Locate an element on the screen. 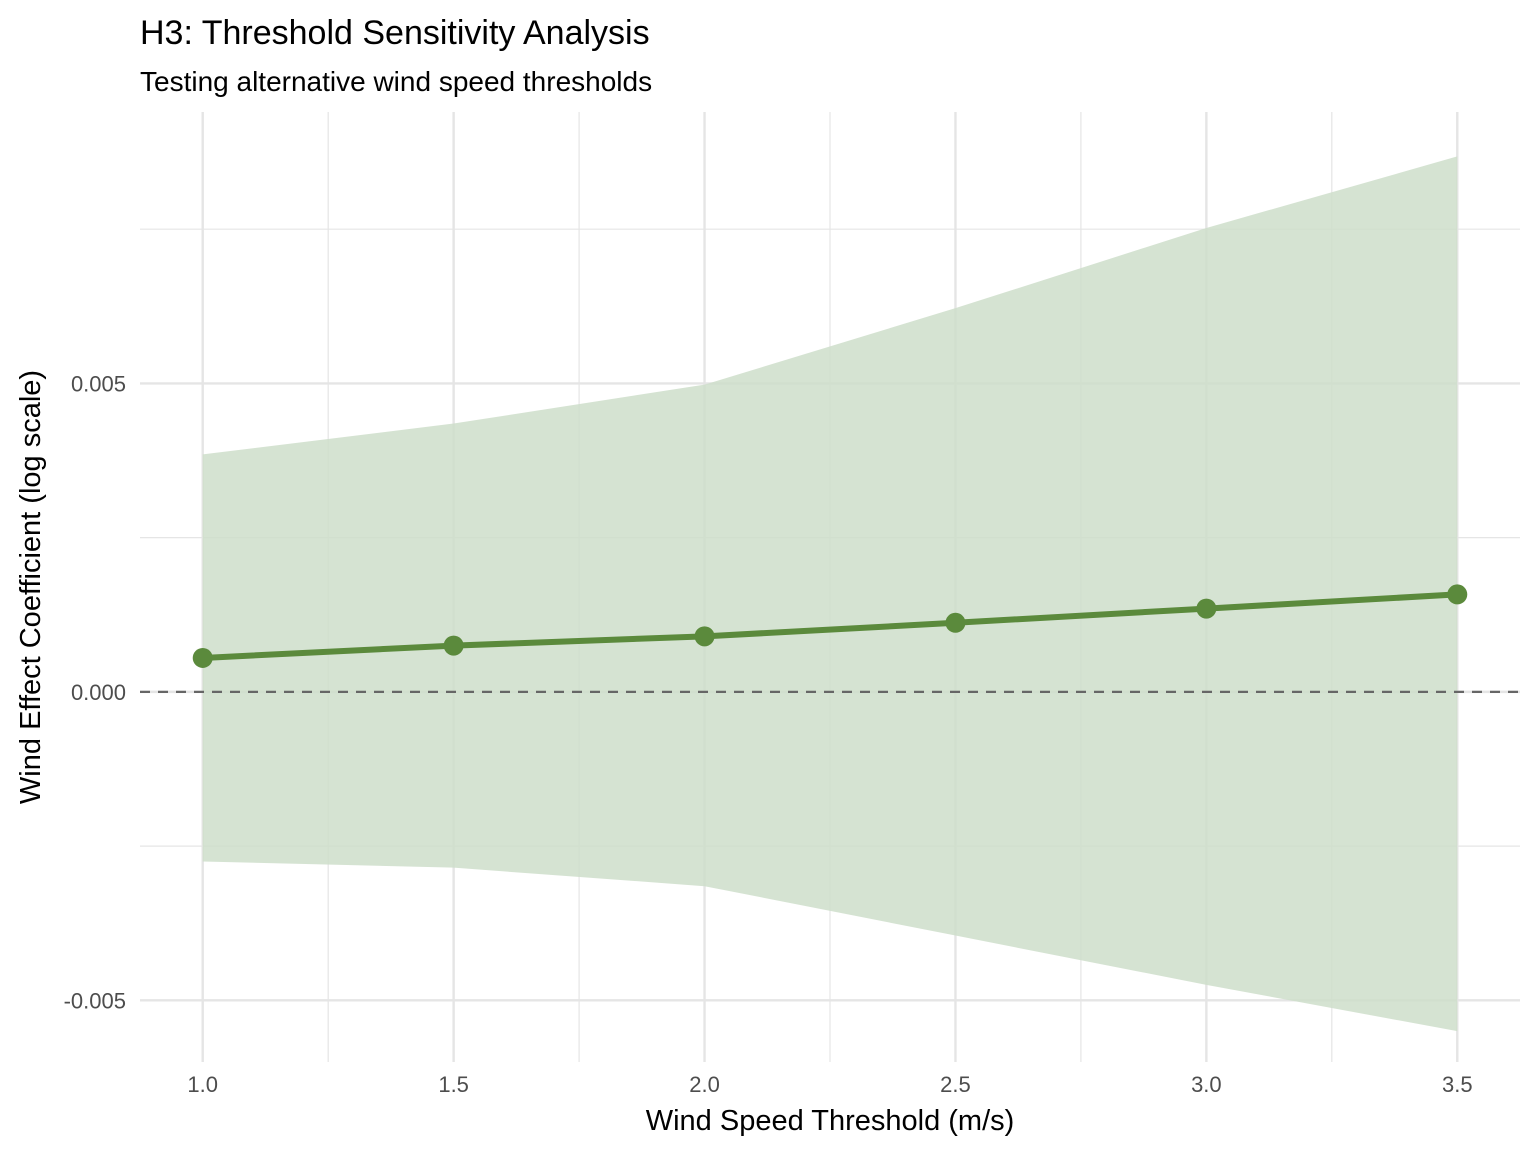 Image resolution: width=1536 pixels, height=1152 pixels. x-axis-title: Wind Speed Threshold (m/s) is located at coordinates (830, 1121).